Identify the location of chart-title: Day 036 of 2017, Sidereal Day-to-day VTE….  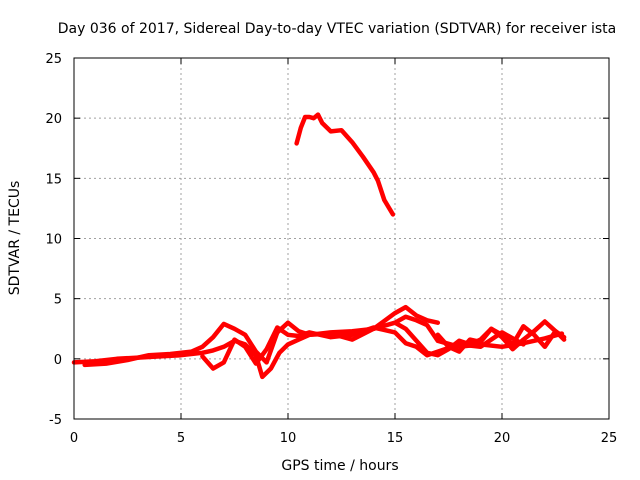
(337, 29).